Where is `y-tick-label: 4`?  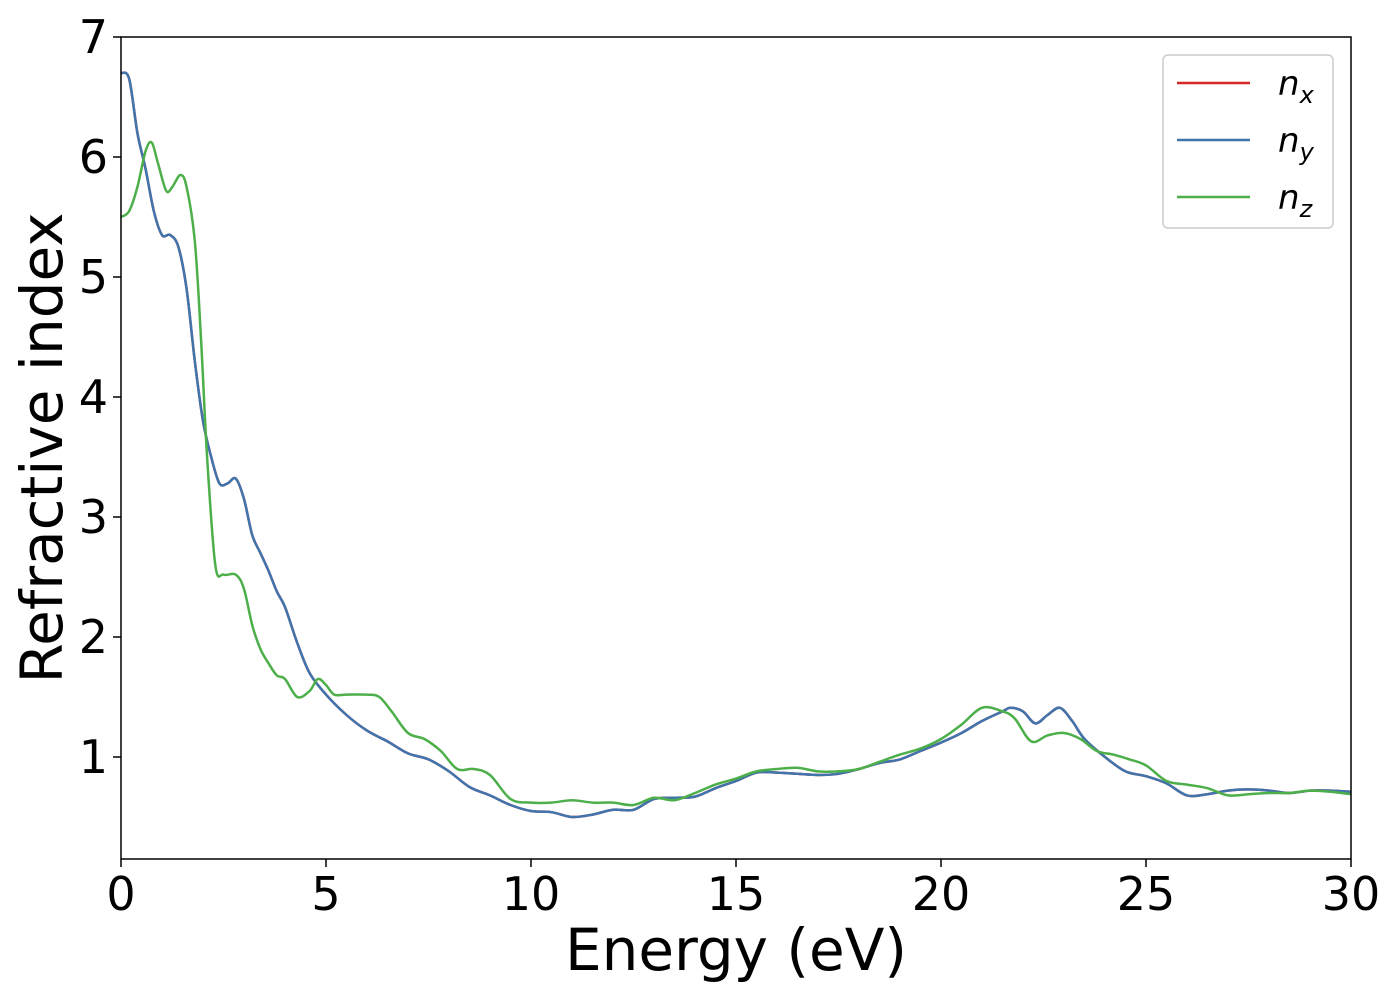
y-tick-label: 4 is located at coordinates (93, 397).